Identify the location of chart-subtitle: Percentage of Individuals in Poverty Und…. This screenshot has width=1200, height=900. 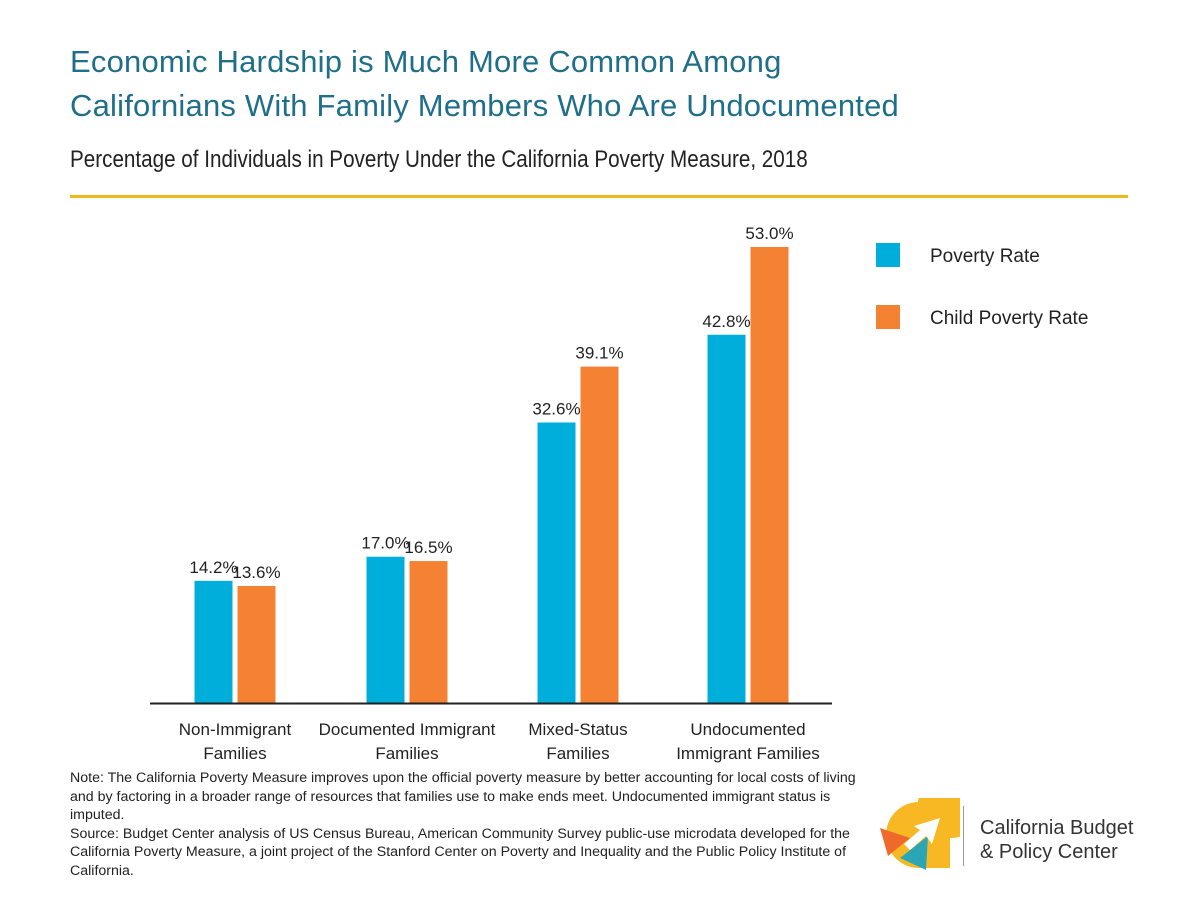
(439, 159).